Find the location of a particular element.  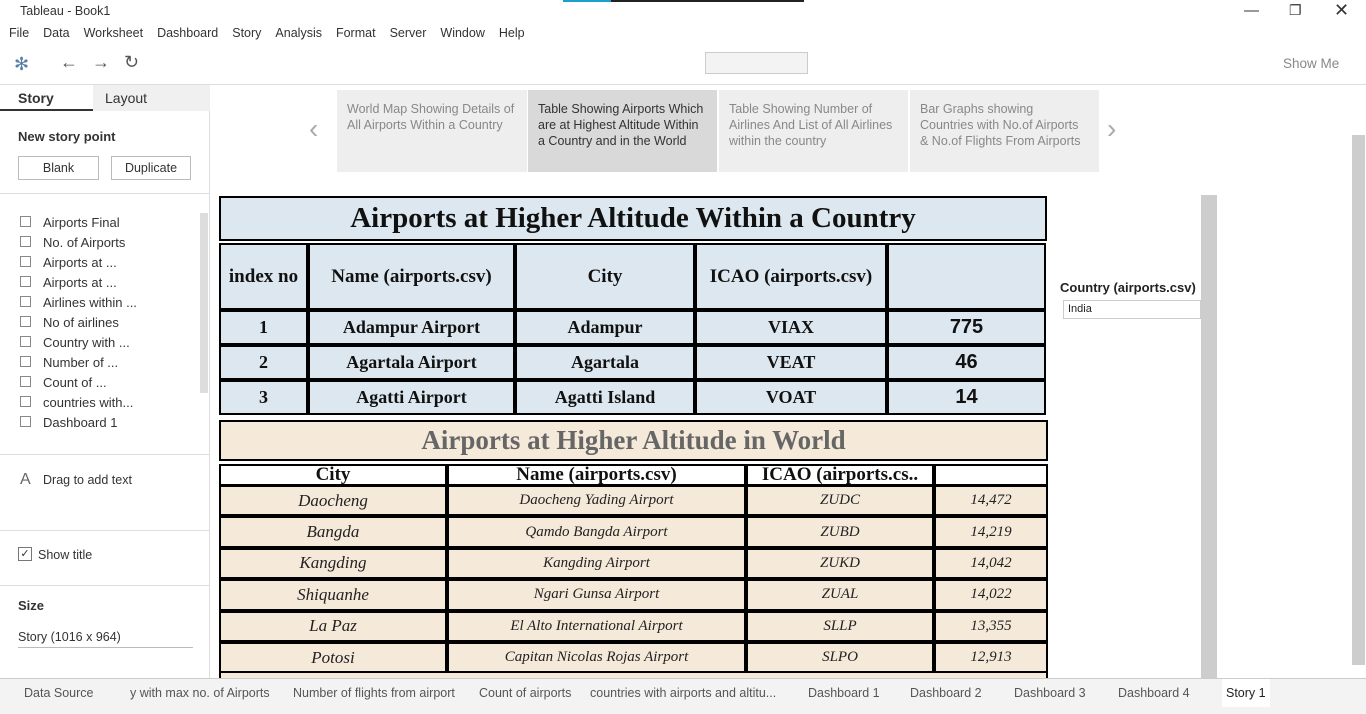

next-arrow: › is located at coordinates (1112, 128).